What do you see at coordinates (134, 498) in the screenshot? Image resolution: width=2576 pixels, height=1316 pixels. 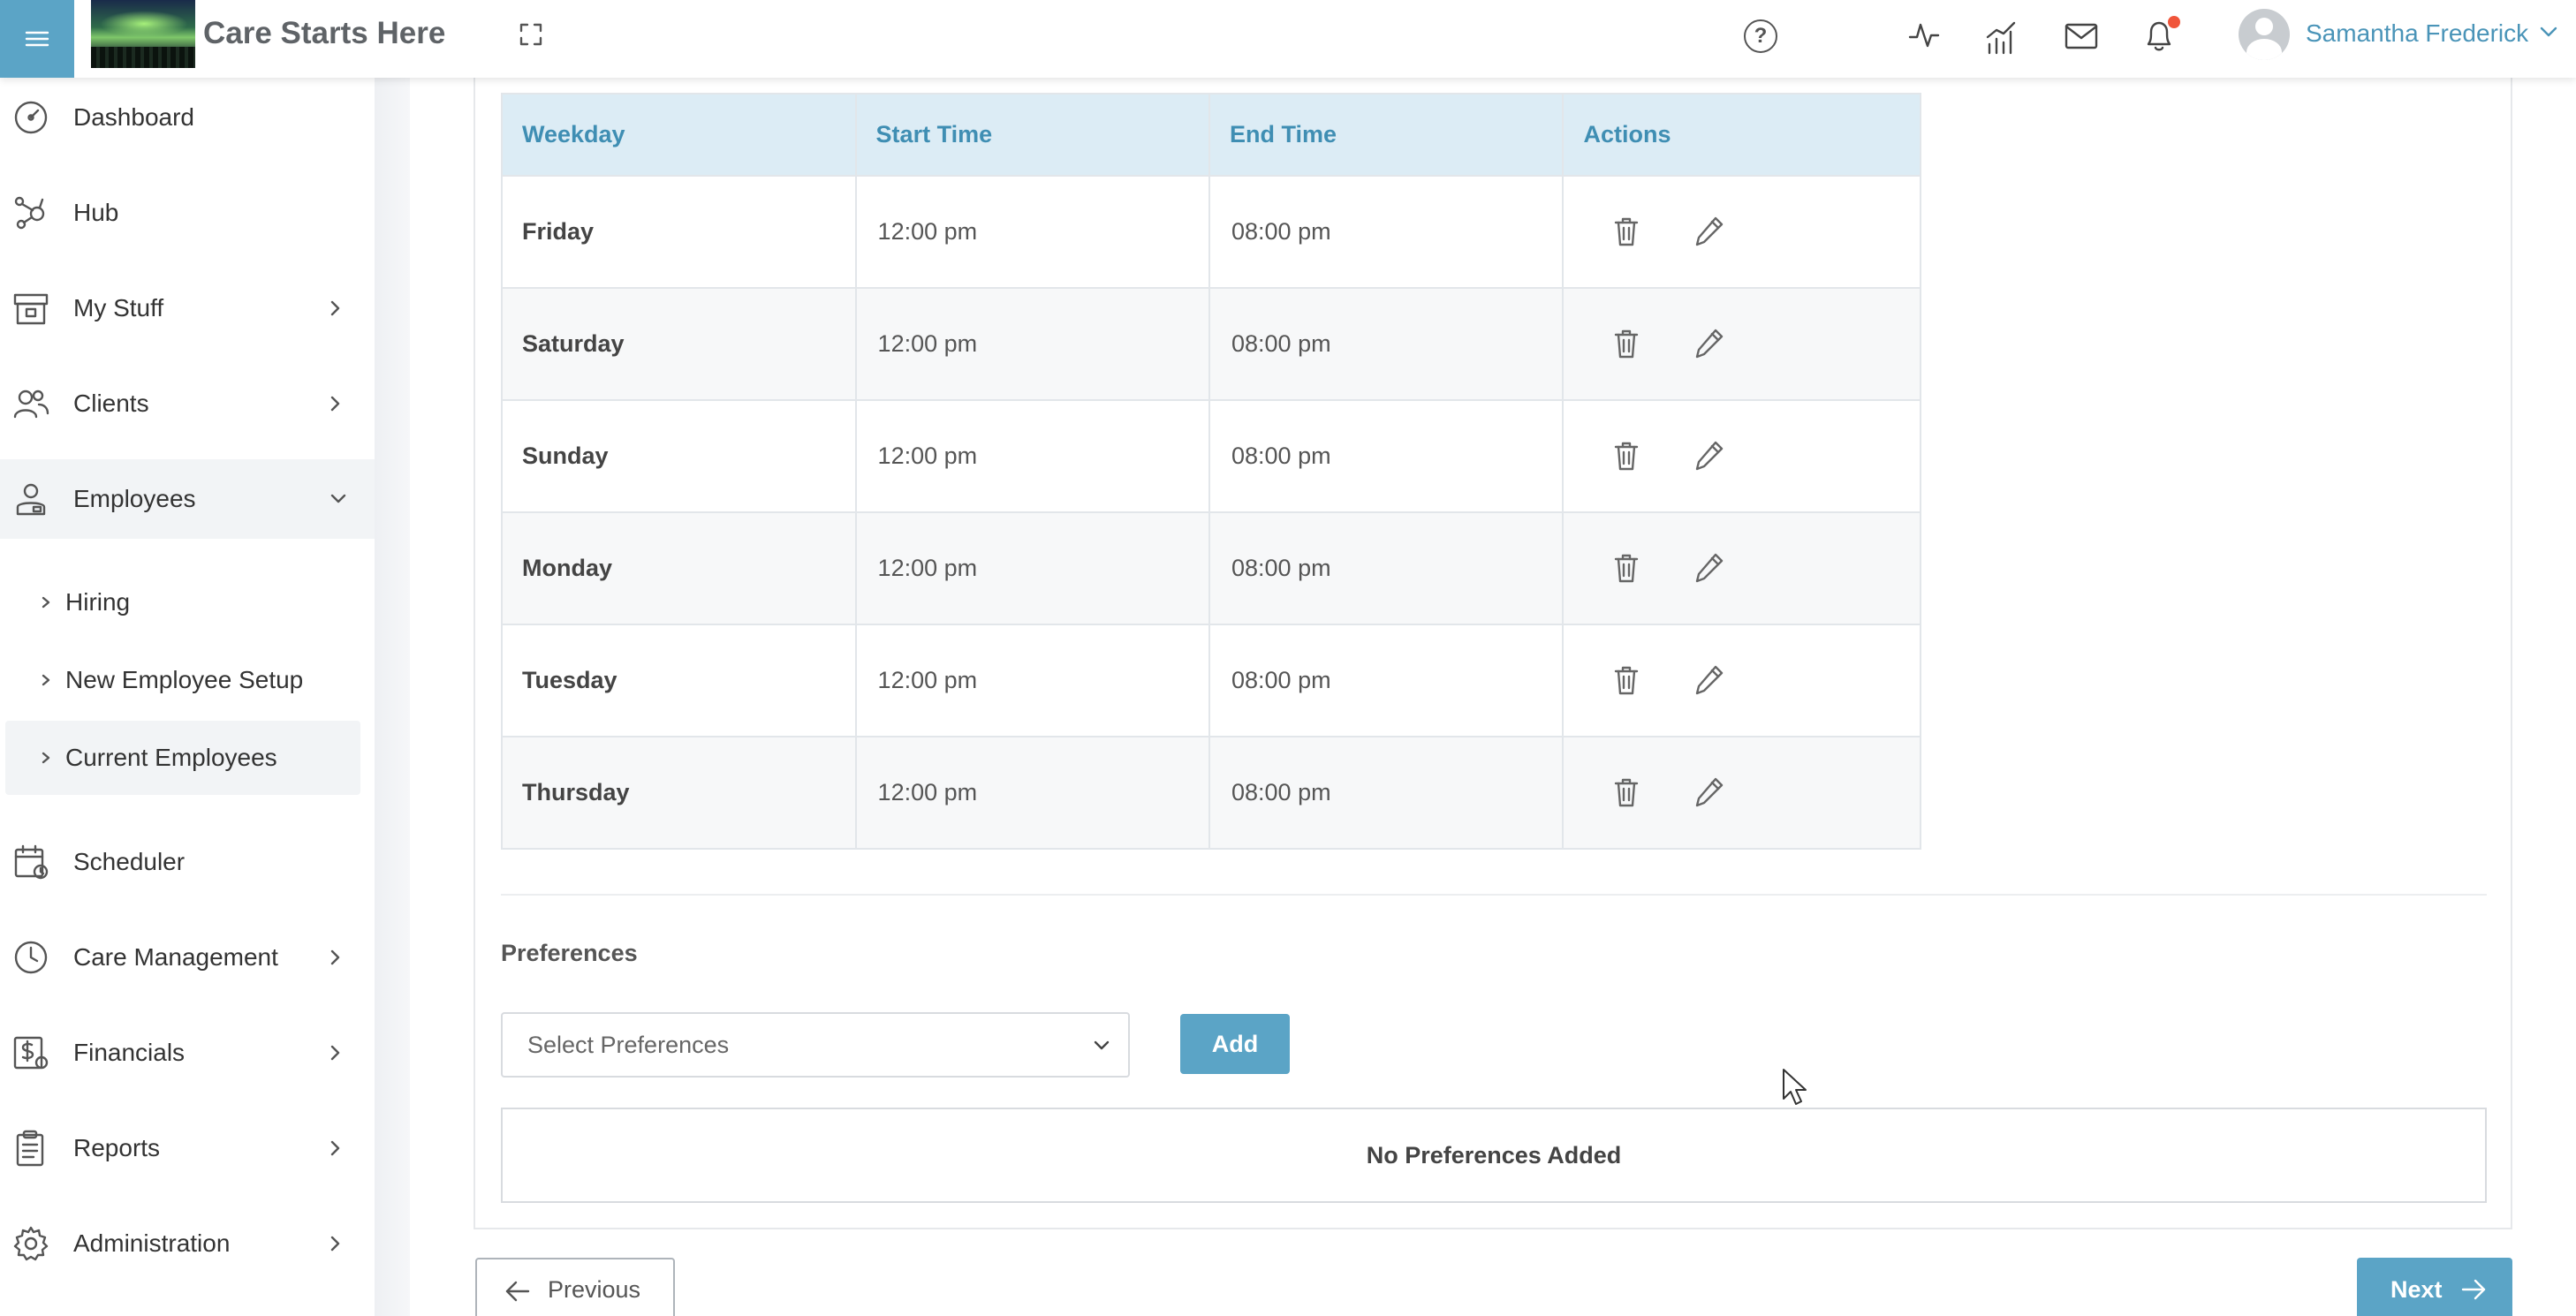 I see `sidebar-item-label: Employees` at bounding box center [134, 498].